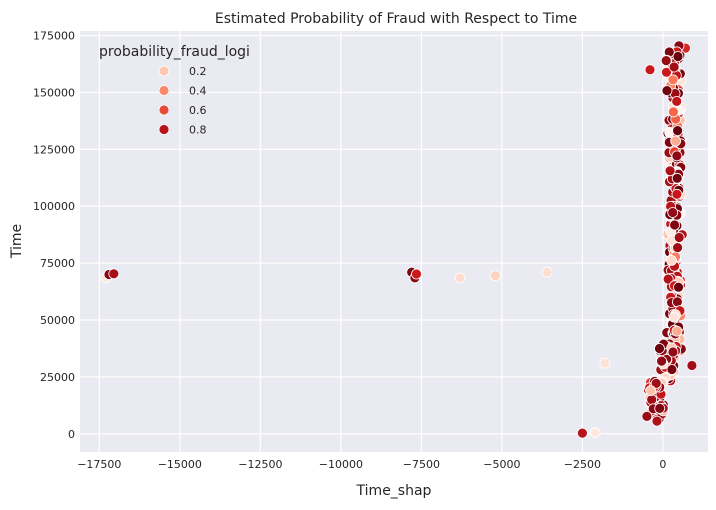  Describe the element at coordinates (174, 90) in the screenshot. I see `legend: probability_fraud_logi 0.2 0.4 0.6 0.8` at that location.